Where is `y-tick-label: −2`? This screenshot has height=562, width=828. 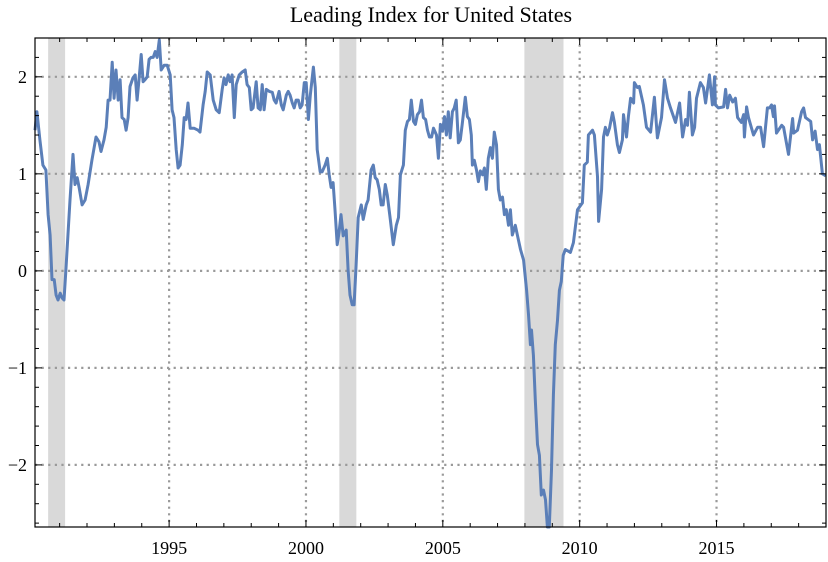
y-tick-label: −2 is located at coordinates (17, 465).